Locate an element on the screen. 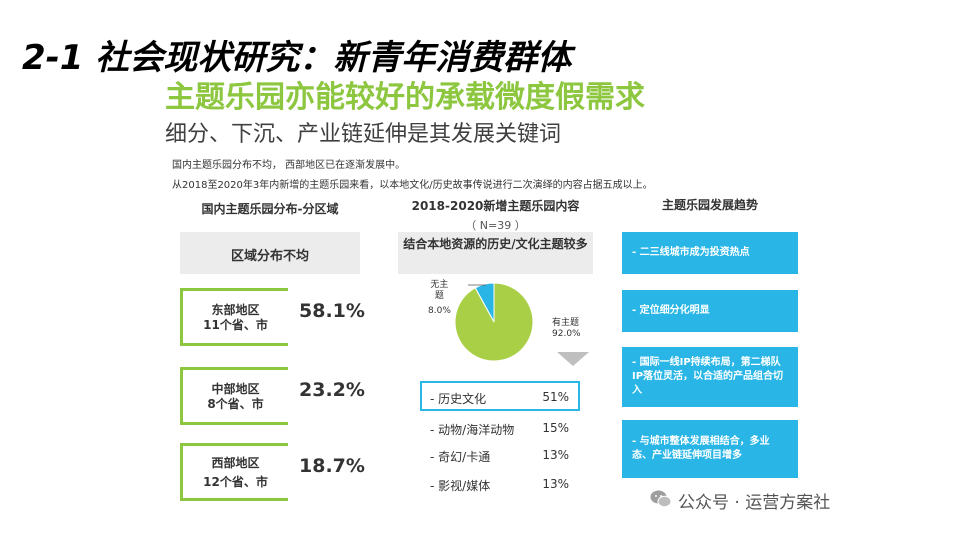 The height and width of the screenshot is (540, 960). page-subtitle: 主题乐园亦能较好的承载微度假需求 is located at coordinates (405, 97).